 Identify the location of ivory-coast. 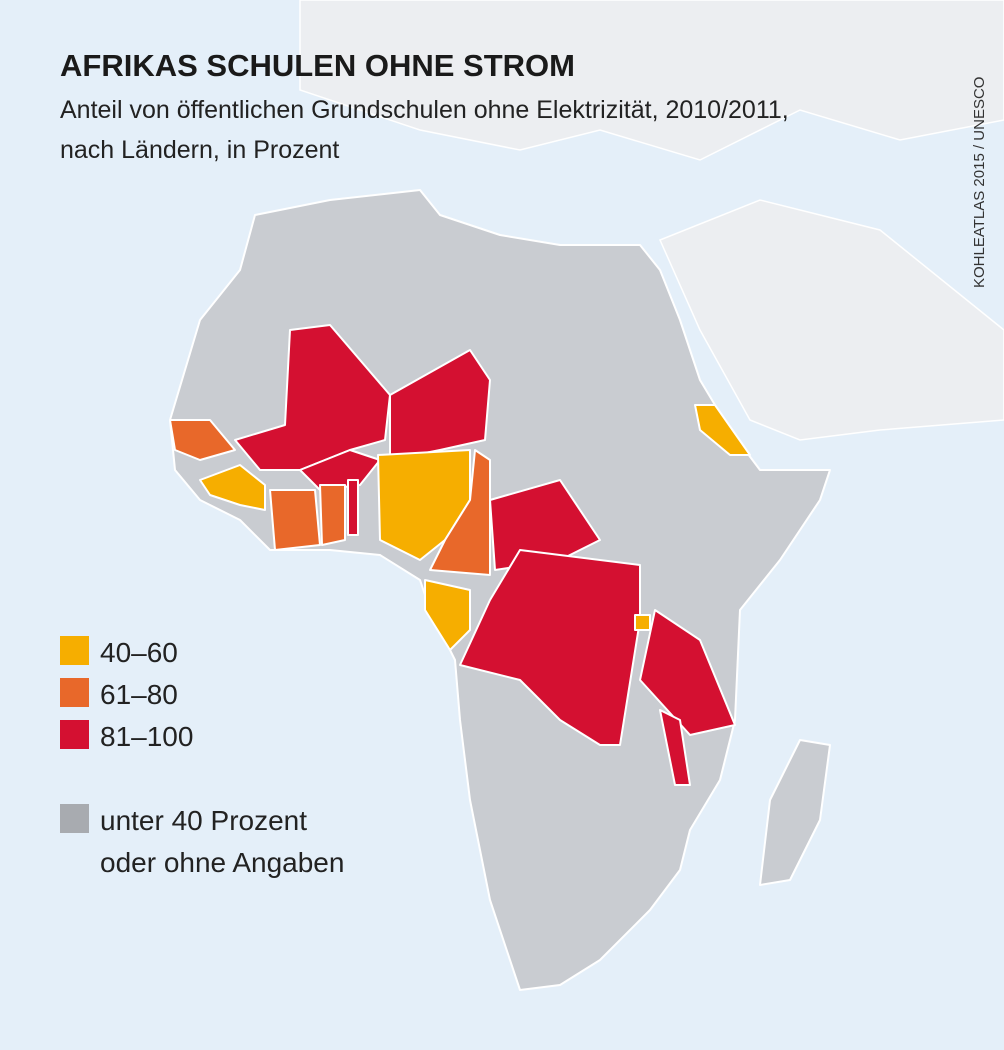
(295, 520).